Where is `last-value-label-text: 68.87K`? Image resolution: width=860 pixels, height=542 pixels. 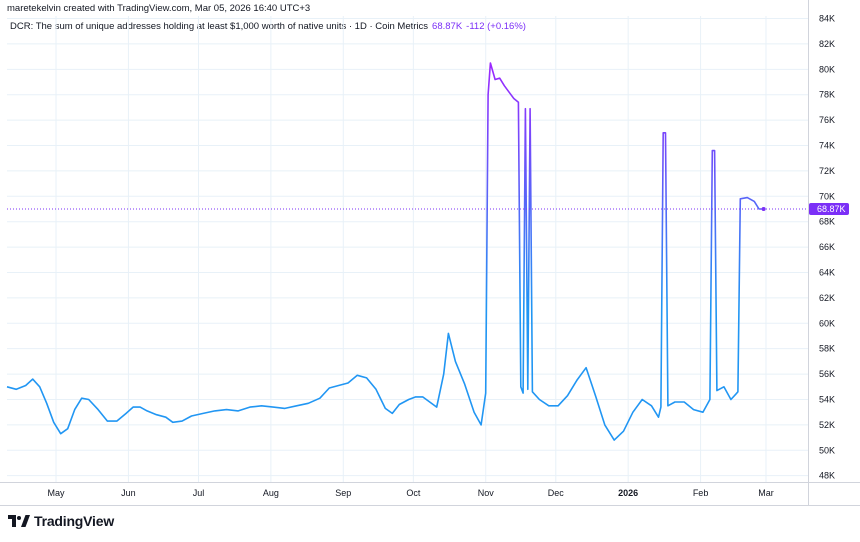
last-value-label-text: 68.87K is located at coordinates (831, 209).